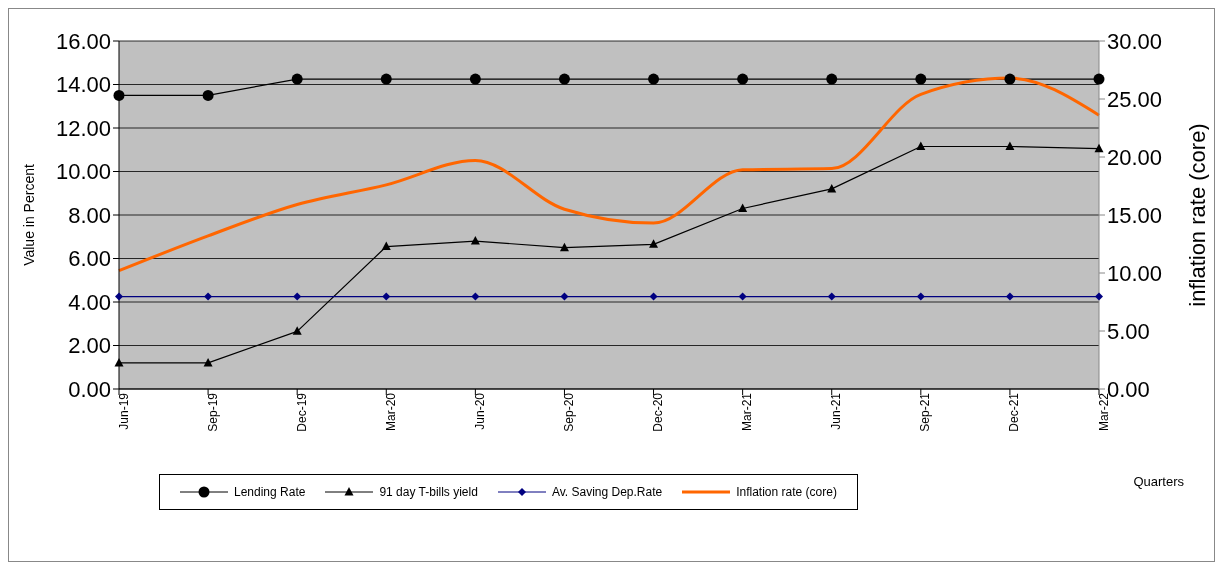  What do you see at coordinates (925, 412) in the screenshot?
I see `x-tick-label: Sep-21` at bounding box center [925, 412].